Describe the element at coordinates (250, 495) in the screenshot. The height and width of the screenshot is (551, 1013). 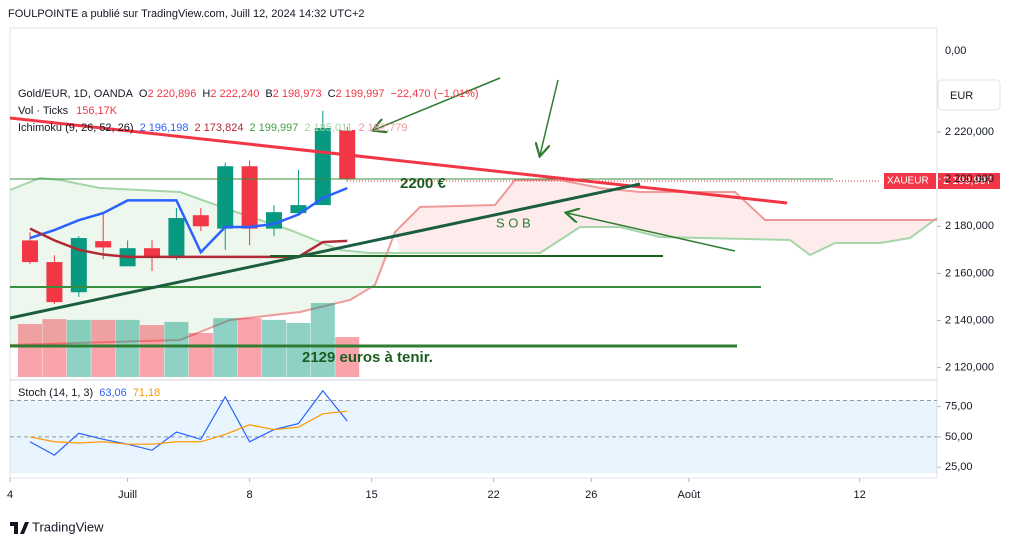
I see `x-tick-label: 8` at that location.